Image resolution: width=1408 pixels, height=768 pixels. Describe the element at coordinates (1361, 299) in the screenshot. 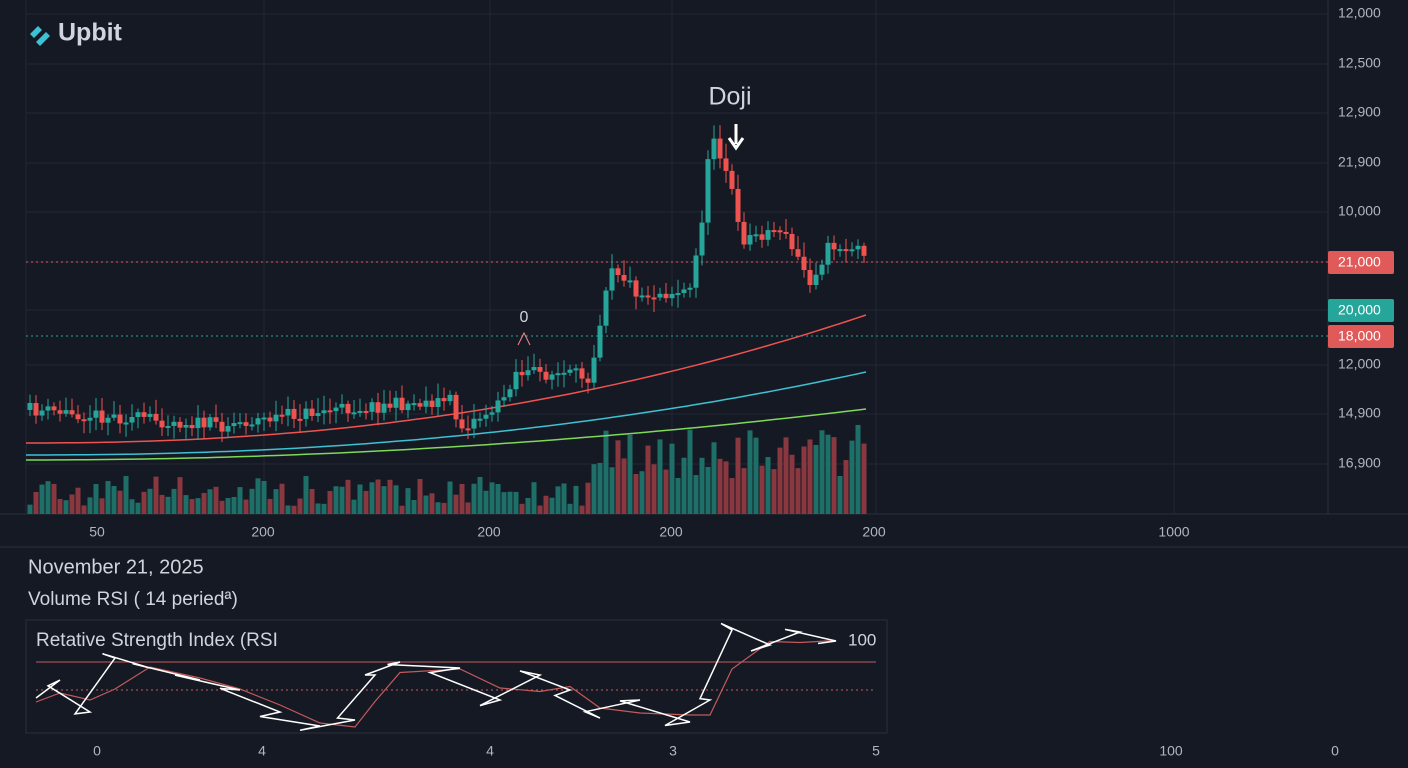

I see `price-badges: 21,000 20,000 18,000` at that location.